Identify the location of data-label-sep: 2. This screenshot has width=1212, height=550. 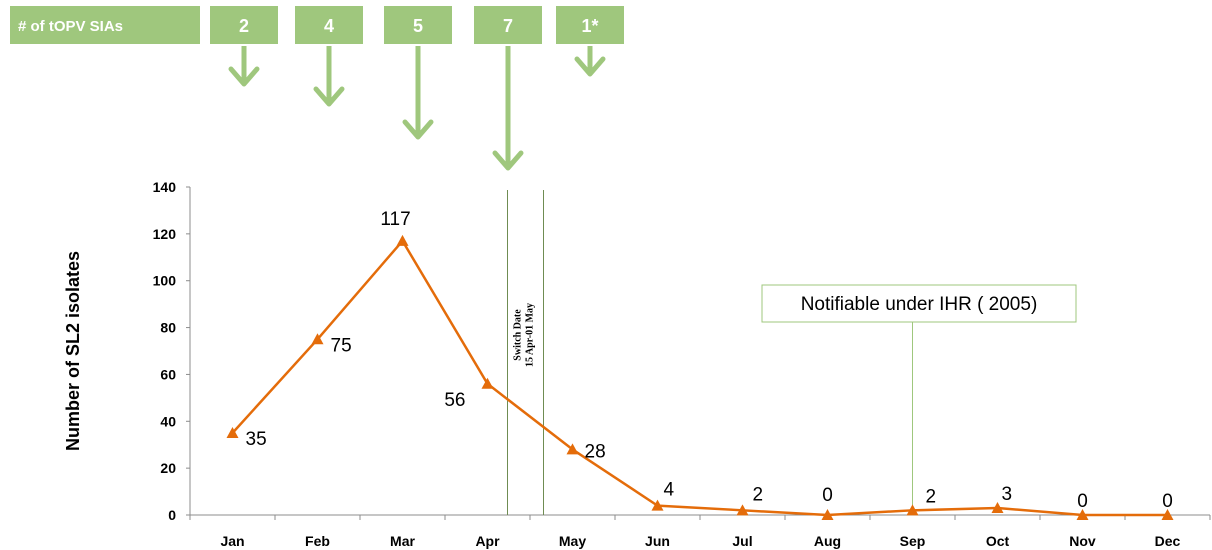
(931, 496).